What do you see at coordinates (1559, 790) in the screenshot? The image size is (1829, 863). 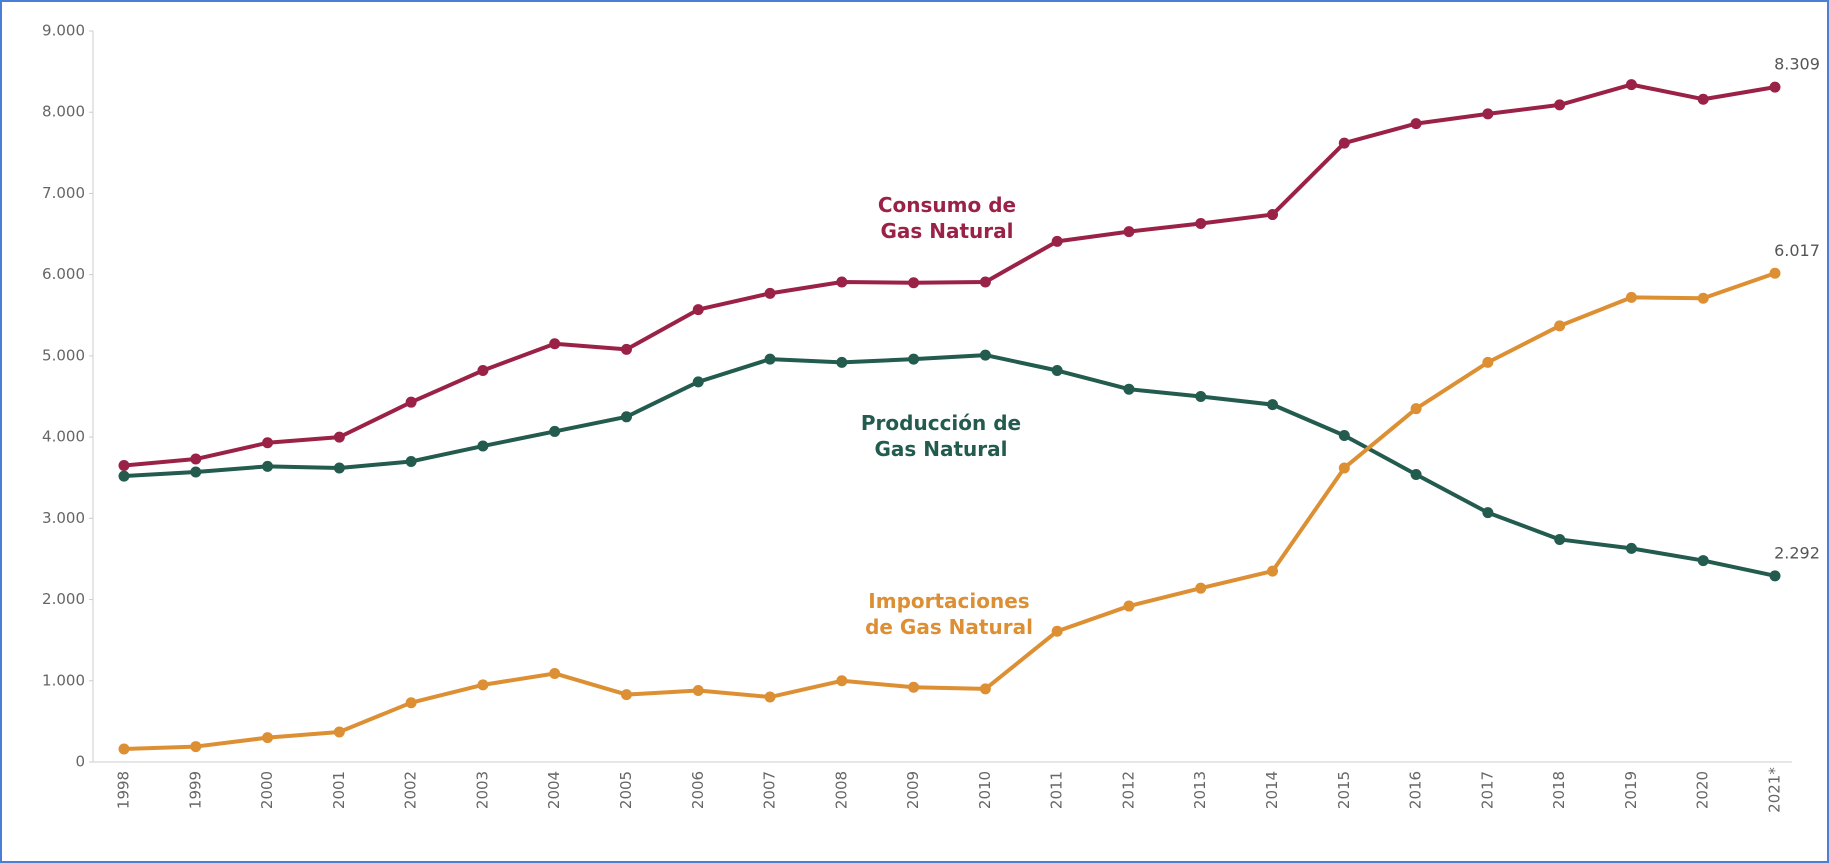 I see `x-tick-label: 2018` at bounding box center [1559, 790].